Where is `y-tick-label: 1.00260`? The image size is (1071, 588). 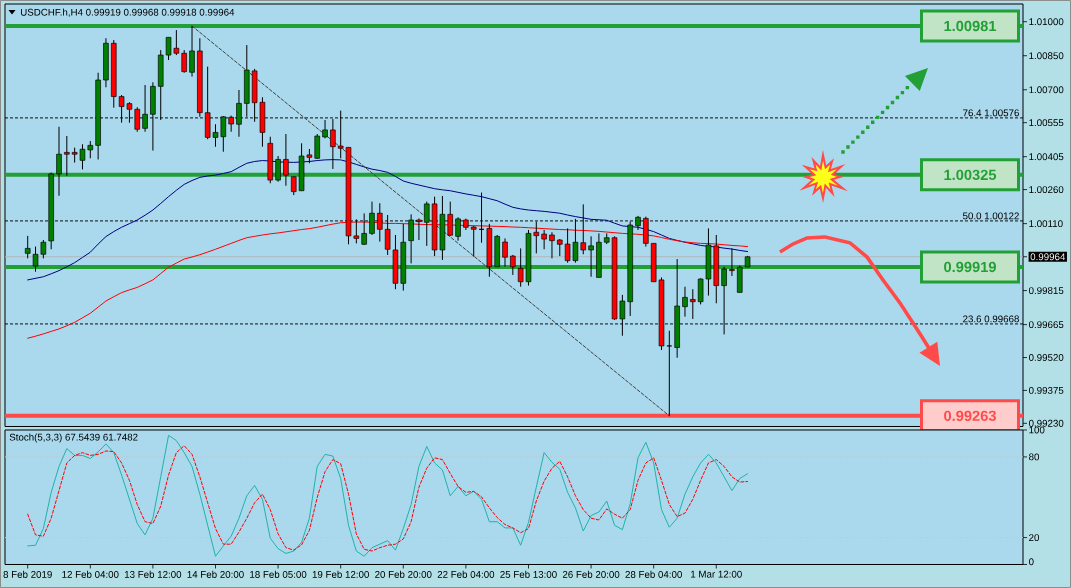
y-tick-label: 1.00260 is located at coordinates (1046, 190).